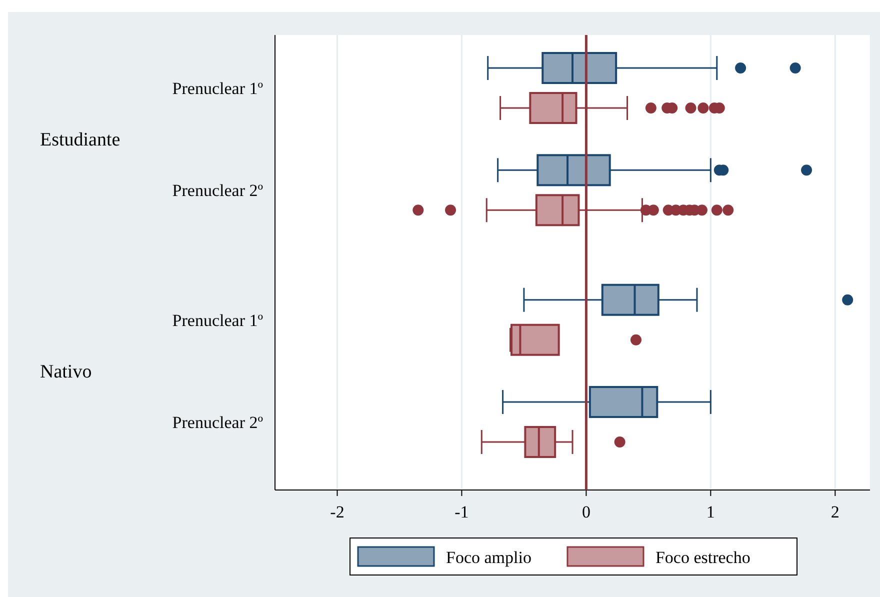  Describe the element at coordinates (337, 512) in the screenshot. I see `x-tick-label: -2` at that location.